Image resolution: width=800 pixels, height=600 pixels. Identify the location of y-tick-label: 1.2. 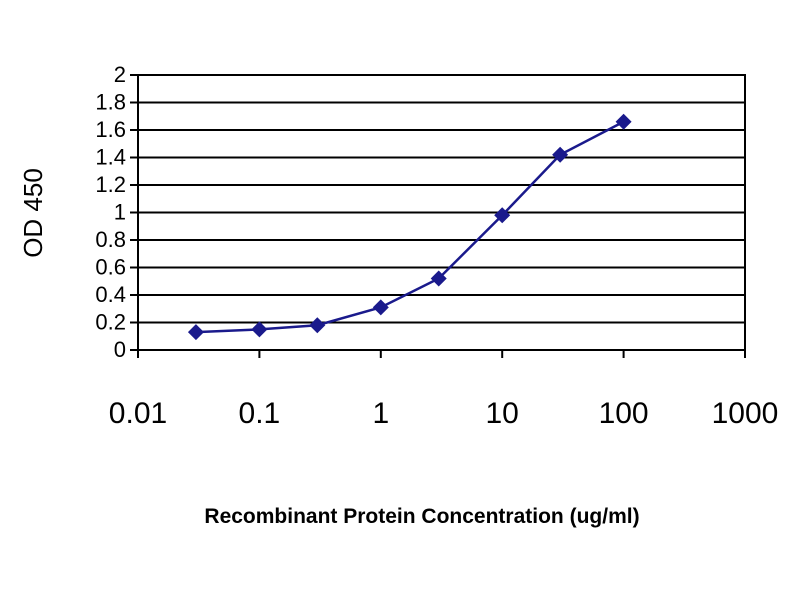
(110, 184).